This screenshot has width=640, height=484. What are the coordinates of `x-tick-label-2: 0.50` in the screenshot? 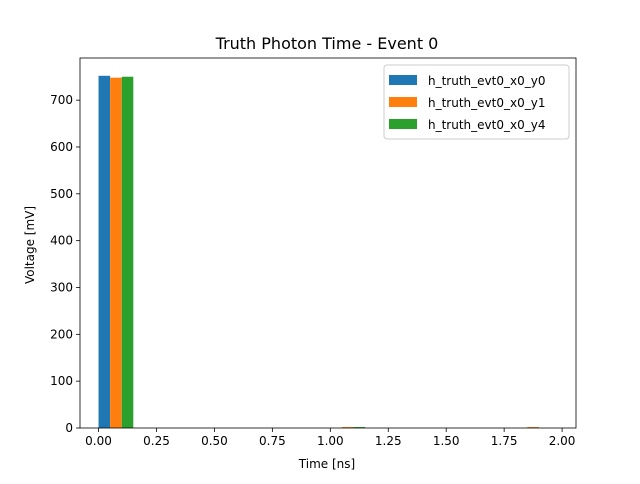 It's located at (214, 441).